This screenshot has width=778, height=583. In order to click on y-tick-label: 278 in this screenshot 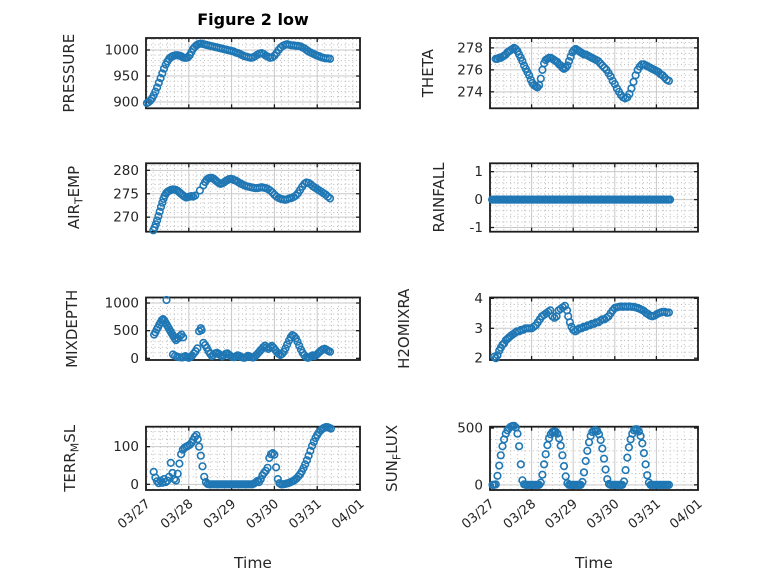, I will do `click(470, 48)`.